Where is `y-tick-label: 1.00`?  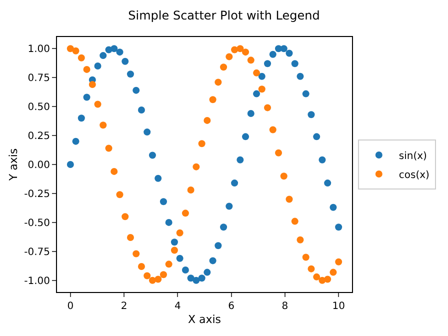
y-tick-label: 1.00 is located at coordinates (39, 50).